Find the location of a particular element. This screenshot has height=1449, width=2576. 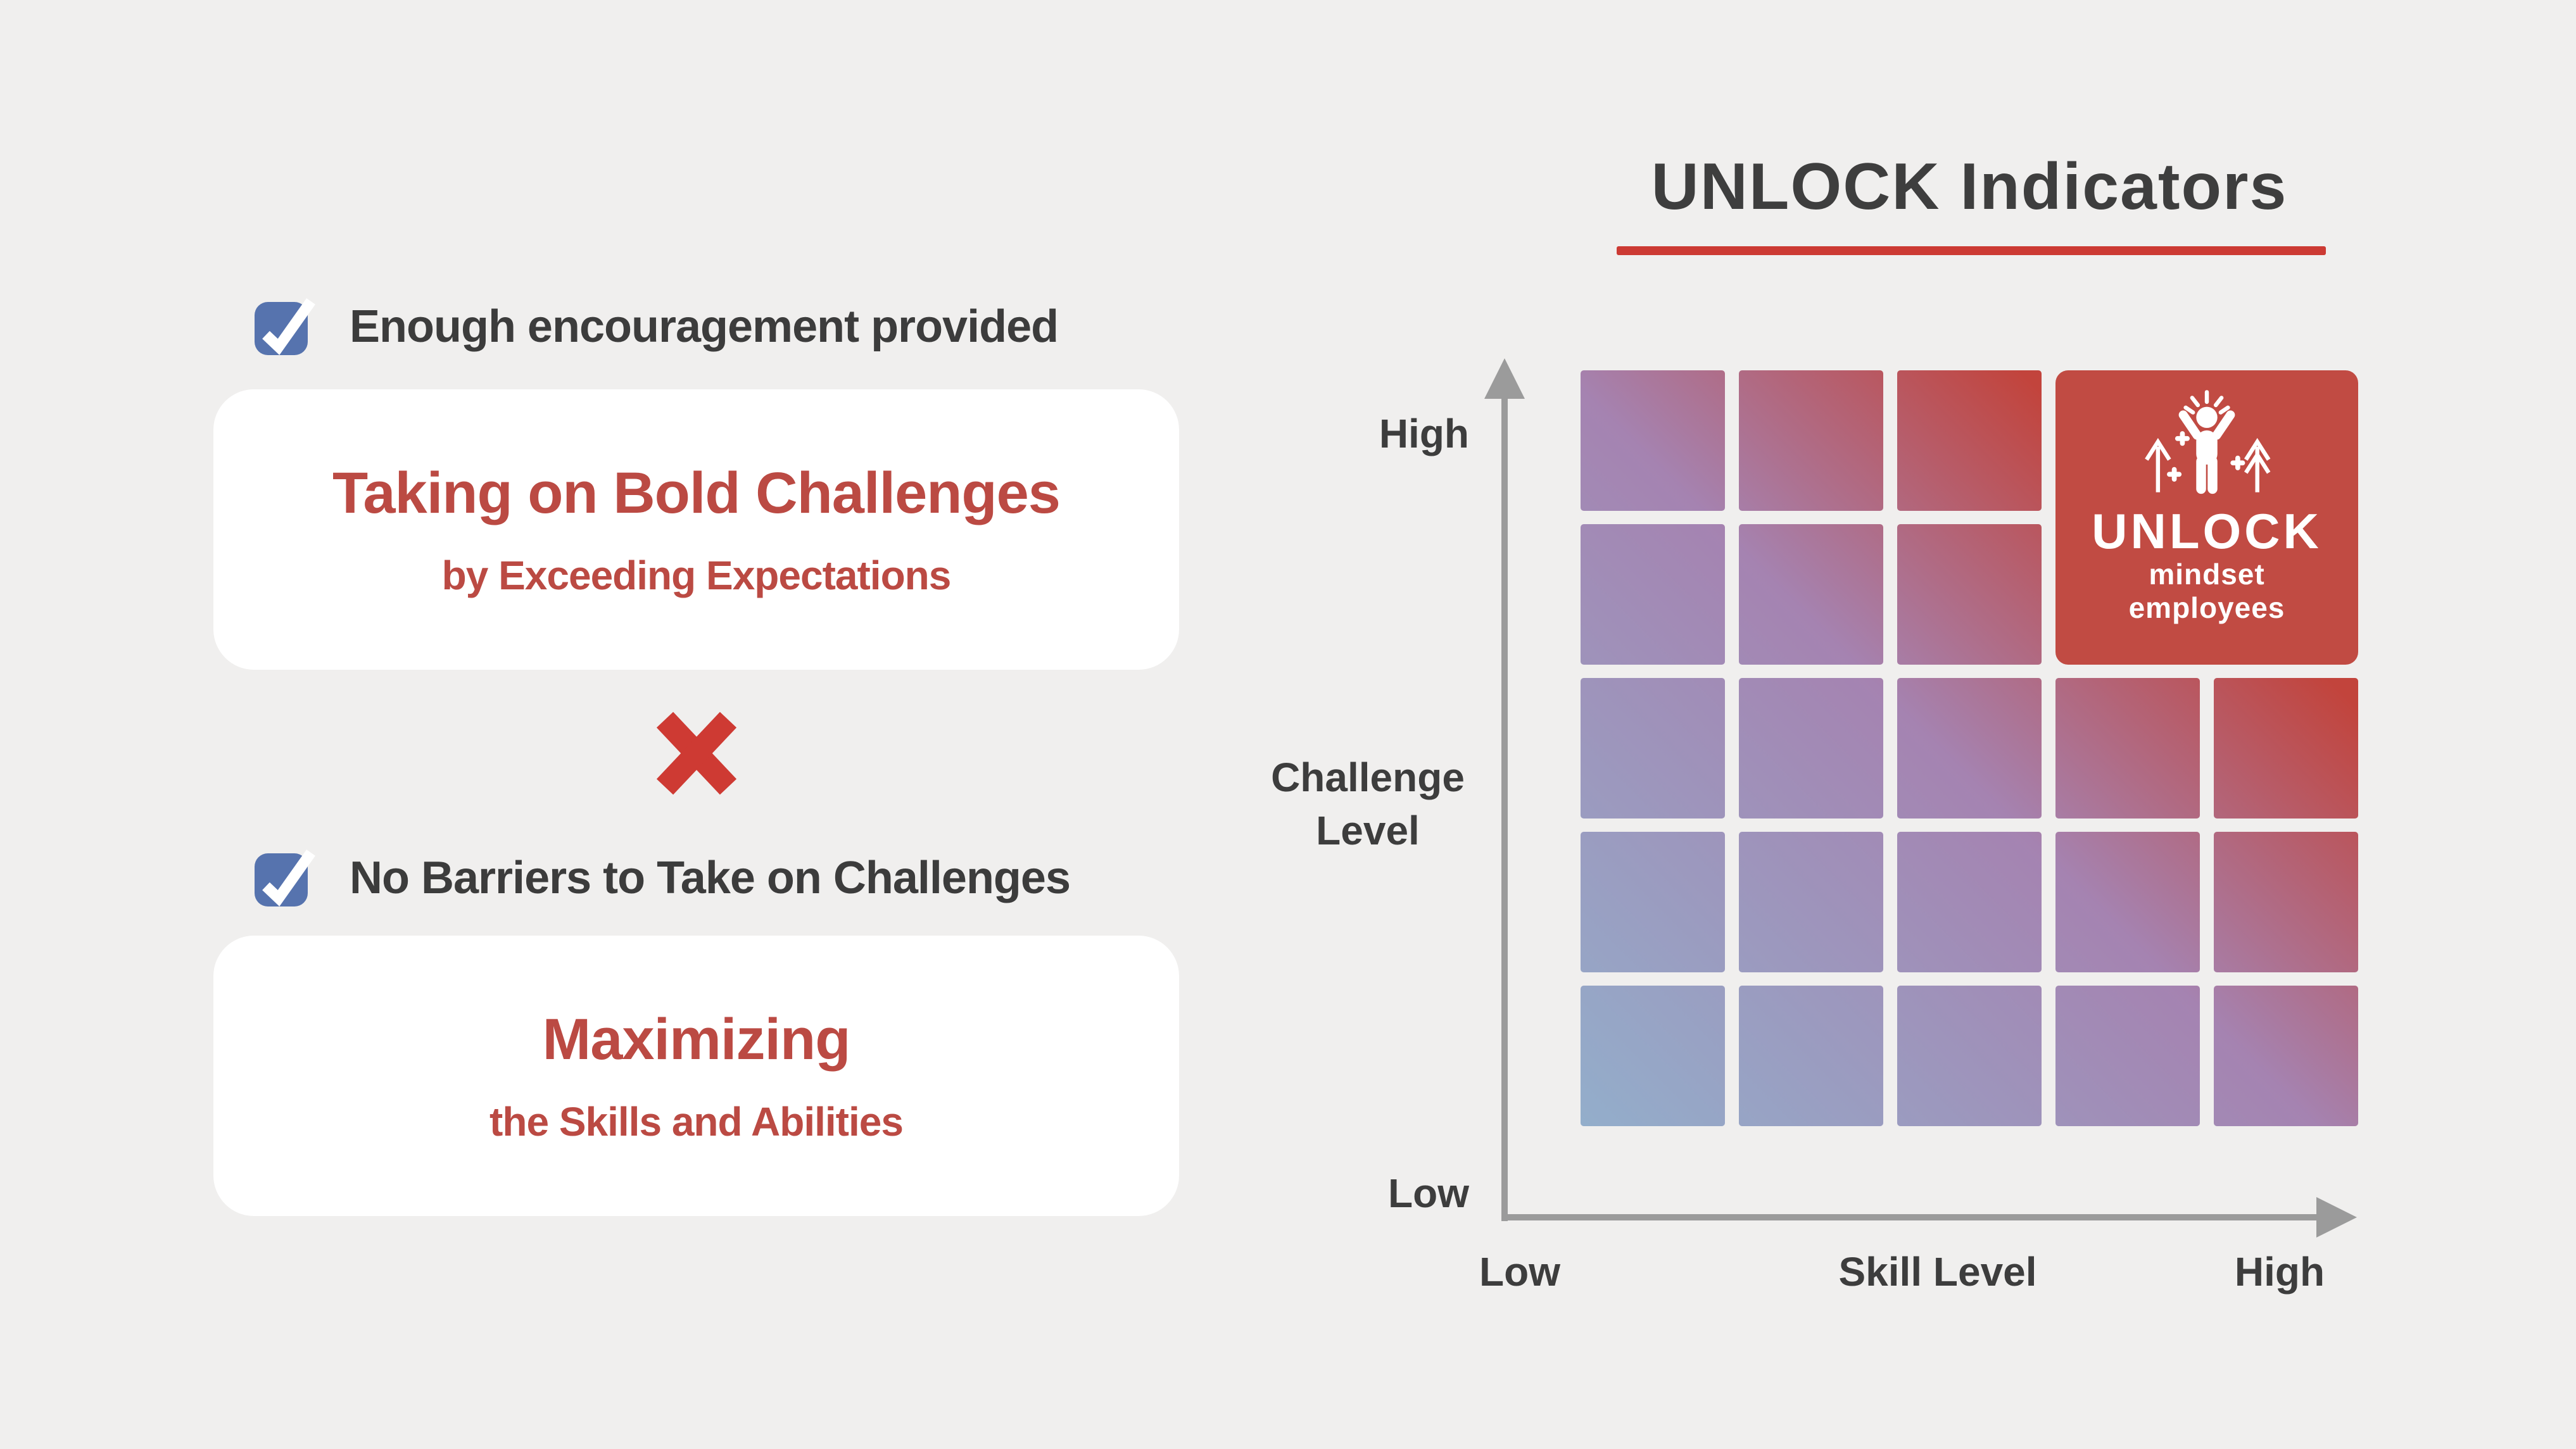

checklist-item-no-barriers: No Barriers to Take on Challenges is located at coordinates (662, 878).